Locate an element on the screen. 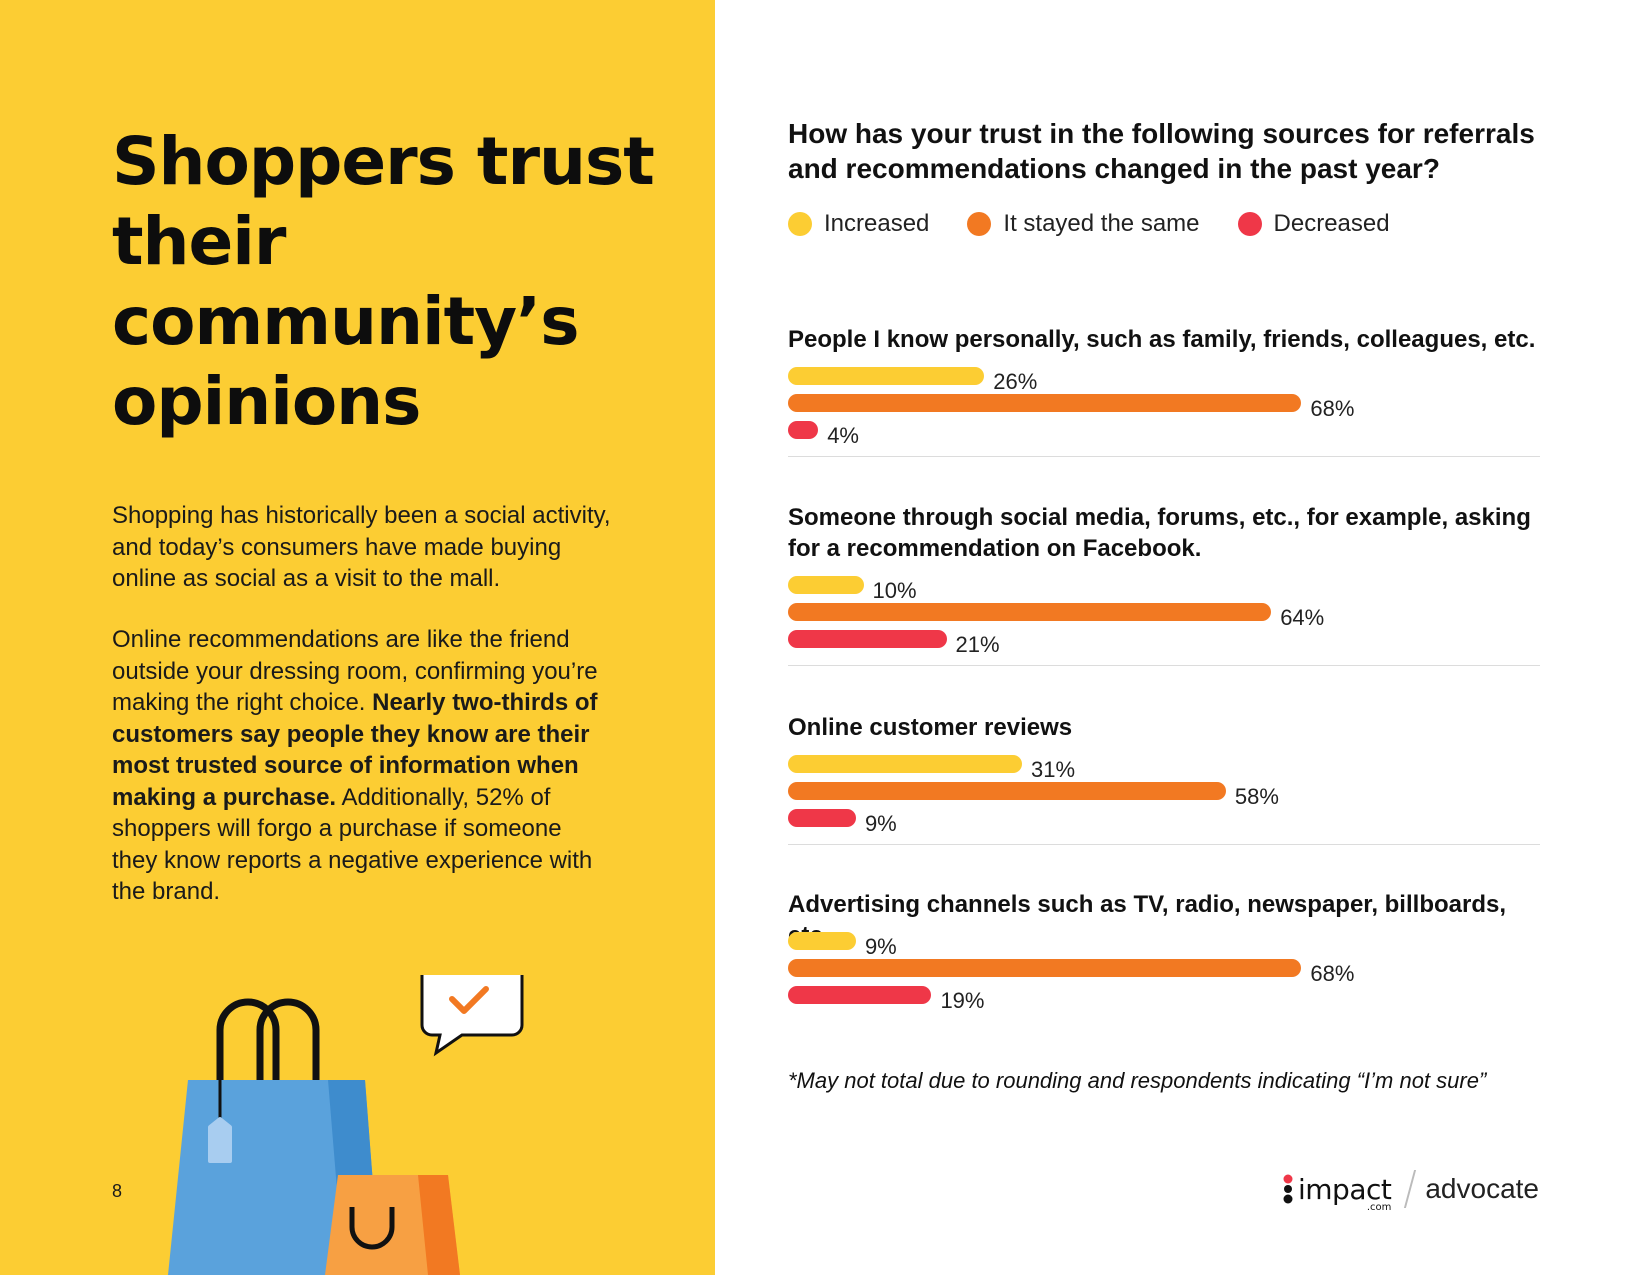 The width and height of the screenshot is (1650, 1275). impact-logo-mark-icon is located at coordinates (1288, 1189).